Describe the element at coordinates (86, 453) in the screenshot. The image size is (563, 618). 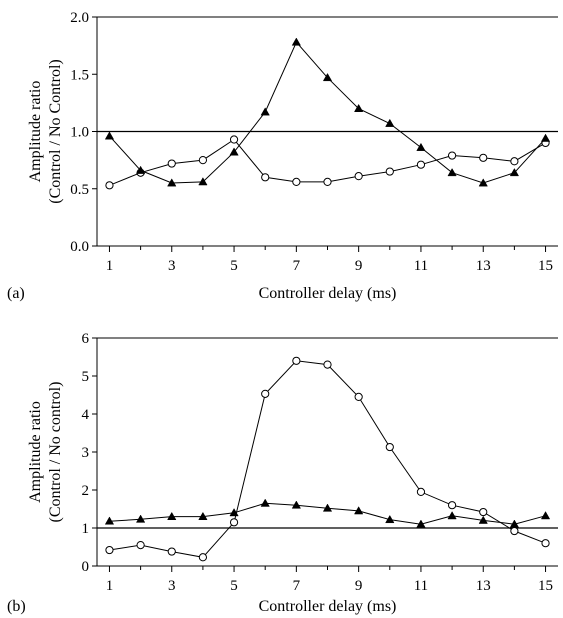
I see `y-tick-label: 3` at that location.